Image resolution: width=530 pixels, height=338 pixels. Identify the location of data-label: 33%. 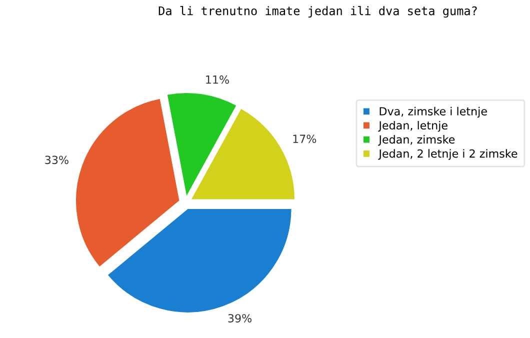
(56, 160).